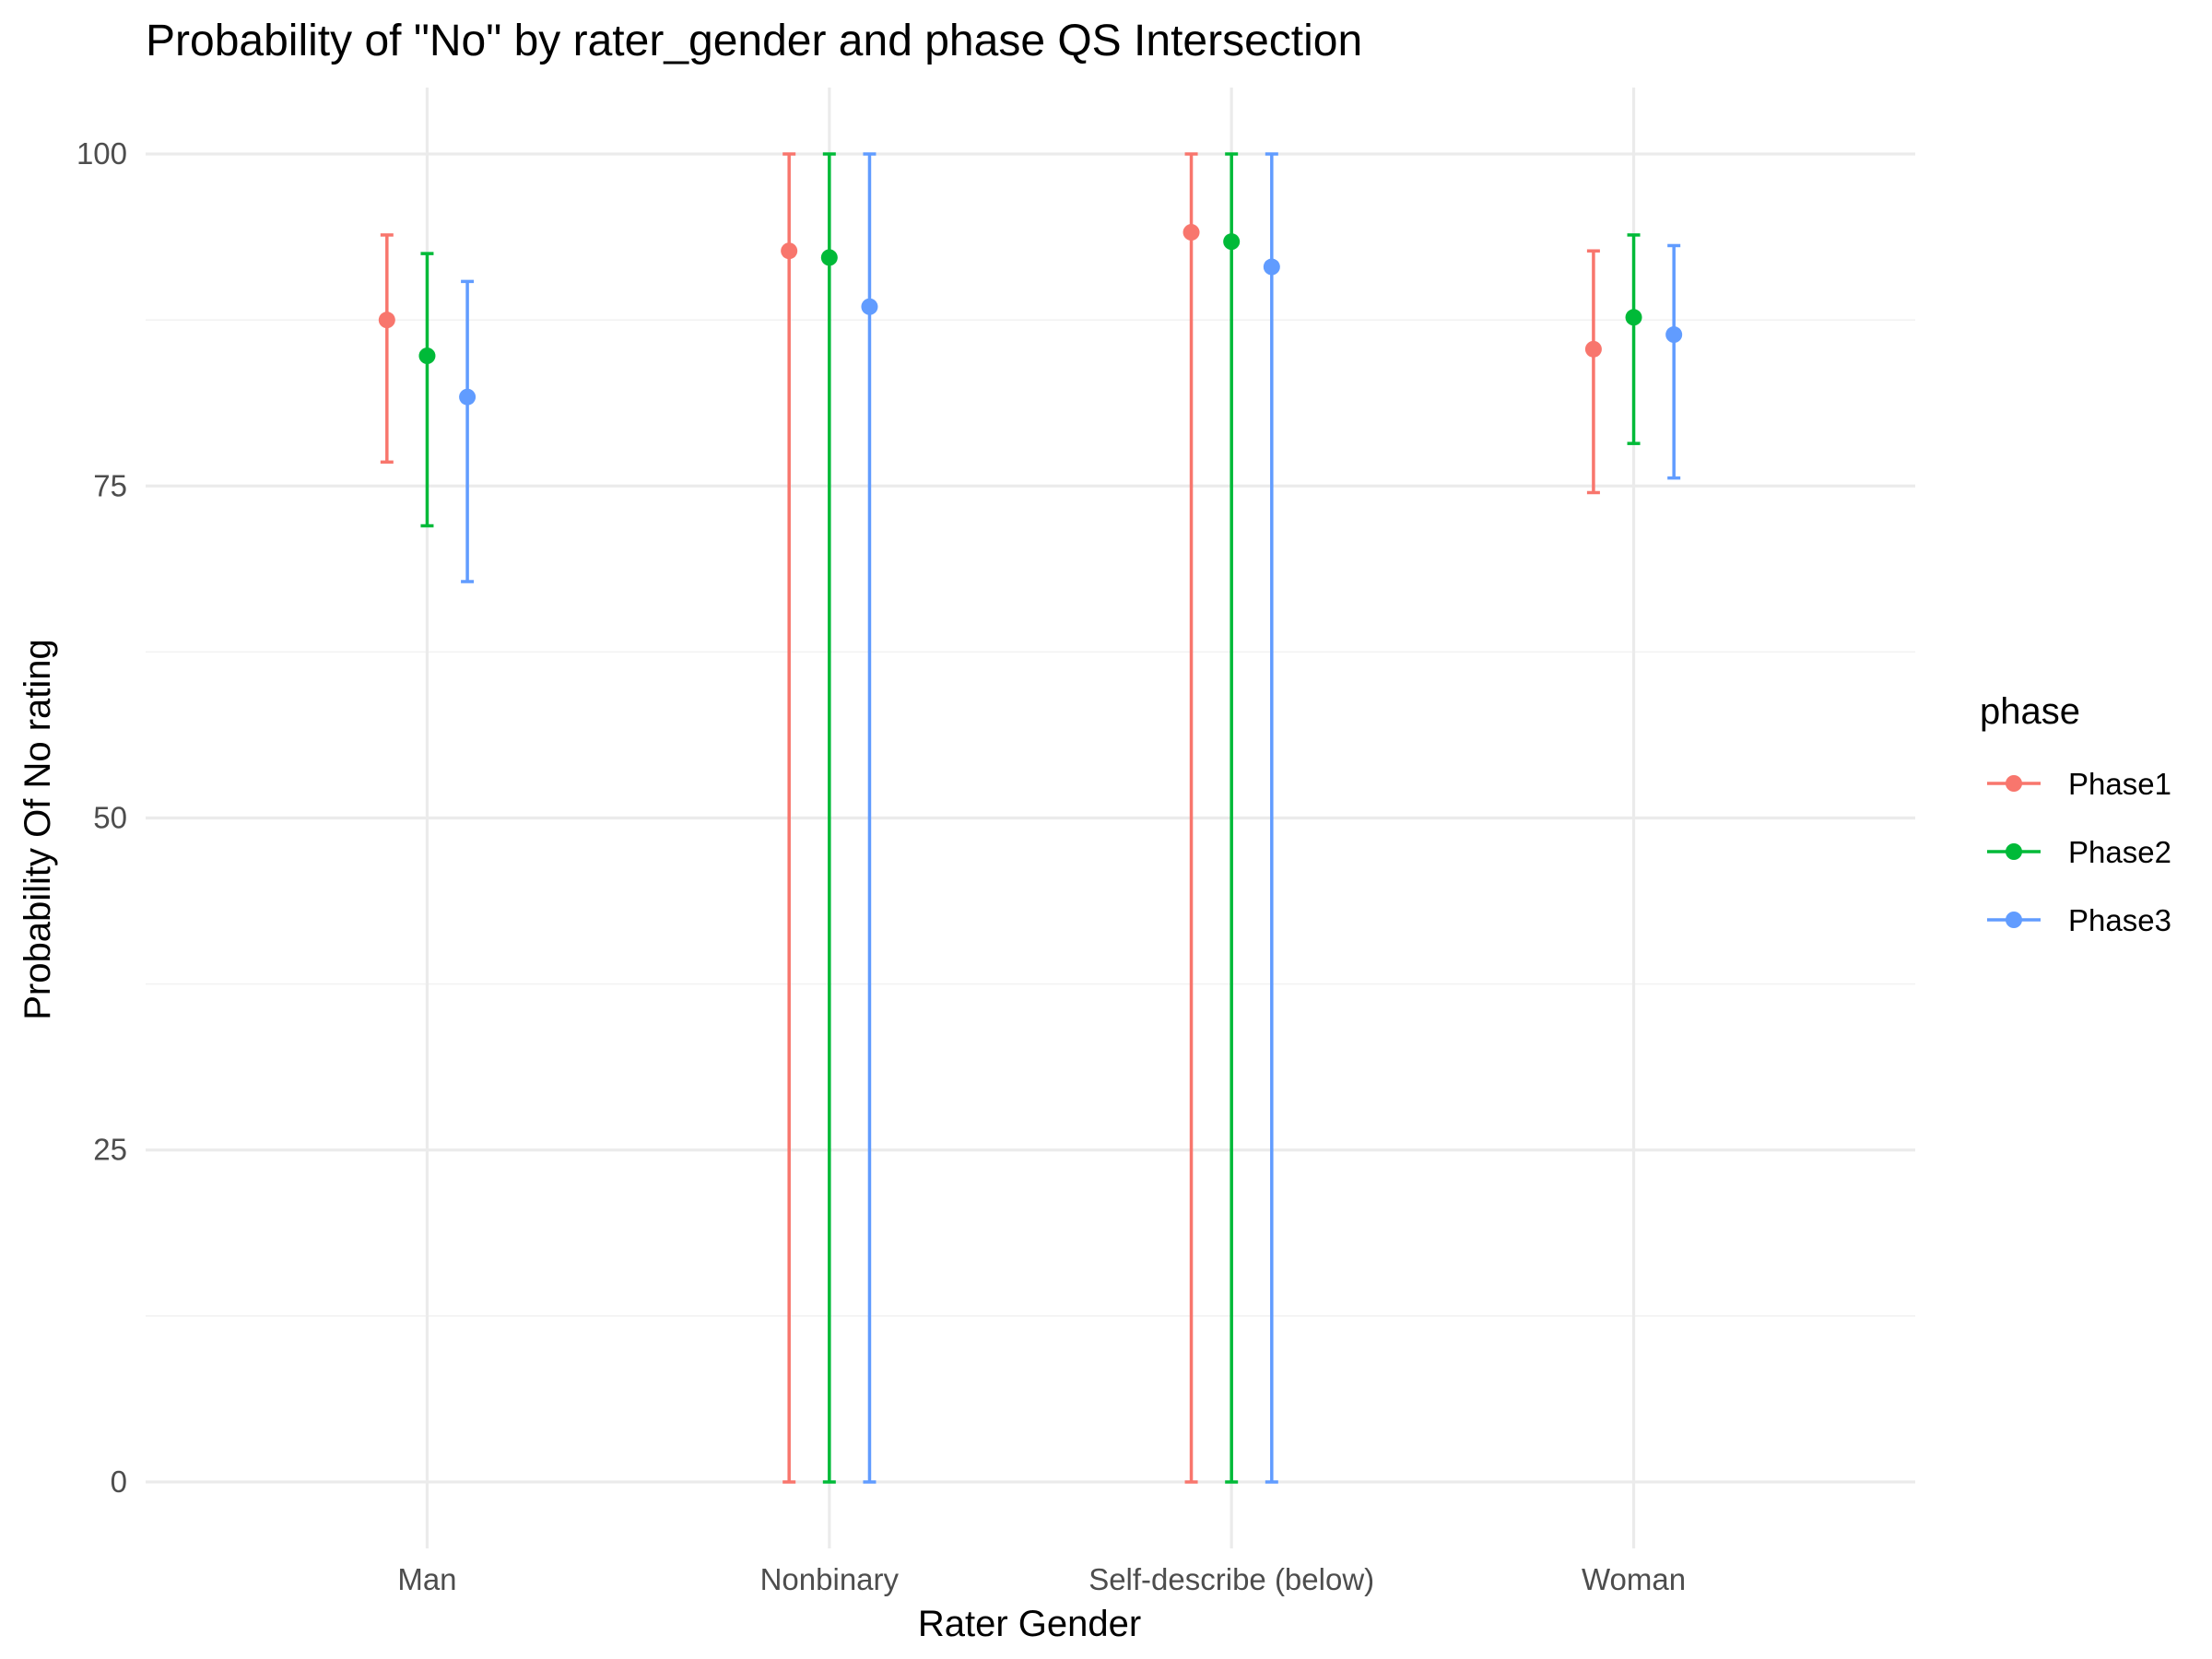 The width and height of the screenshot is (2212, 1659). What do you see at coordinates (1634, 1579) in the screenshot?
I see `x-tick-label: Woman` at bounding box center [1634, 1579].